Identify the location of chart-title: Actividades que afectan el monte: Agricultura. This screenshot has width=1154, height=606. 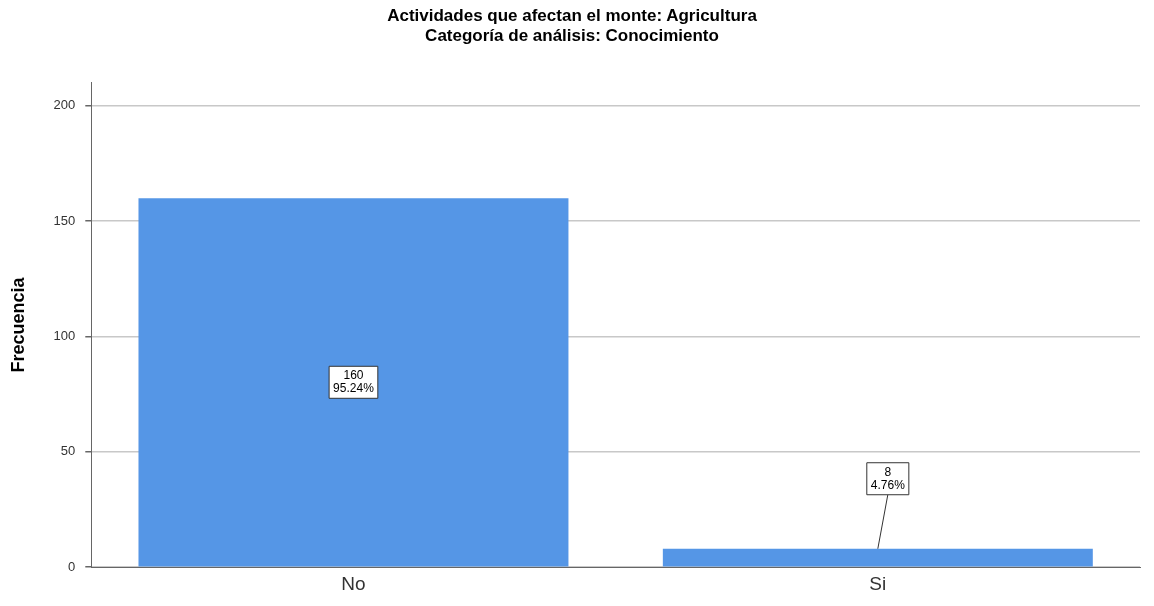
(572, 15).